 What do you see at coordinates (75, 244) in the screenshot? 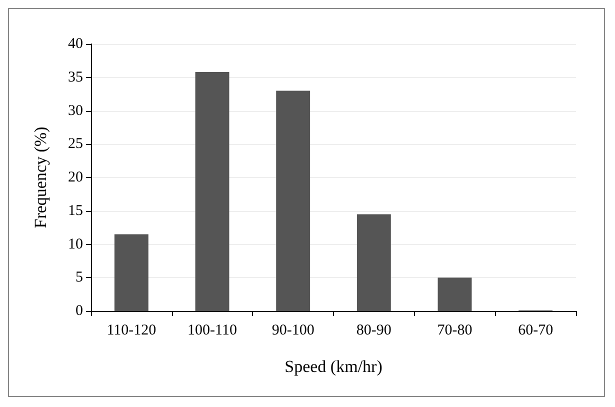
I see `y-tick-label: 10` at bounding box center [75, 244].